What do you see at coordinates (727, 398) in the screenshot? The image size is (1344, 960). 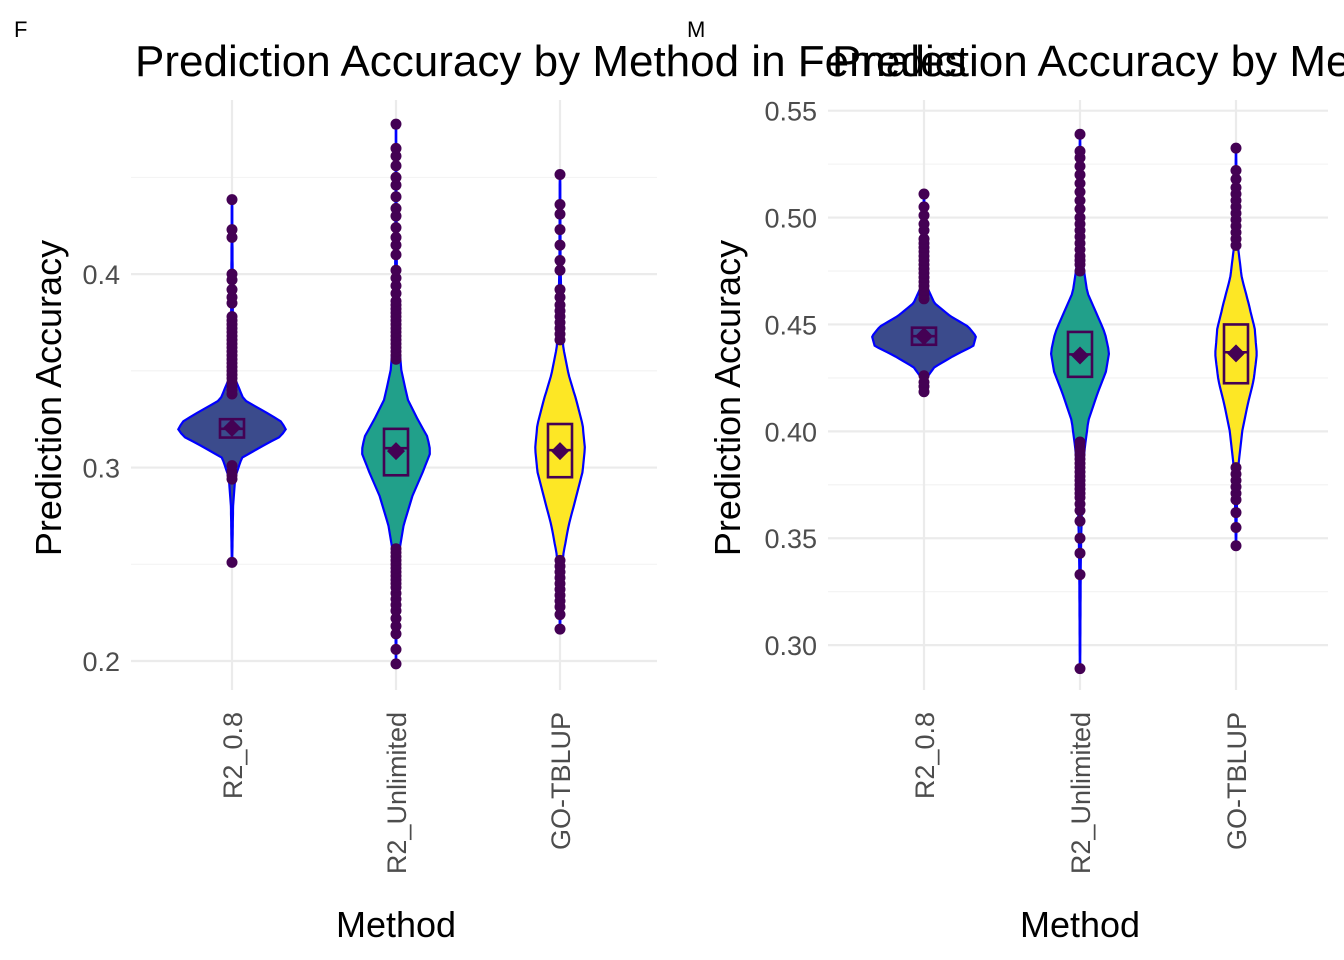 I see `y-axis-label-males: Prediction Accuracy` at bounding box center [727, 398].